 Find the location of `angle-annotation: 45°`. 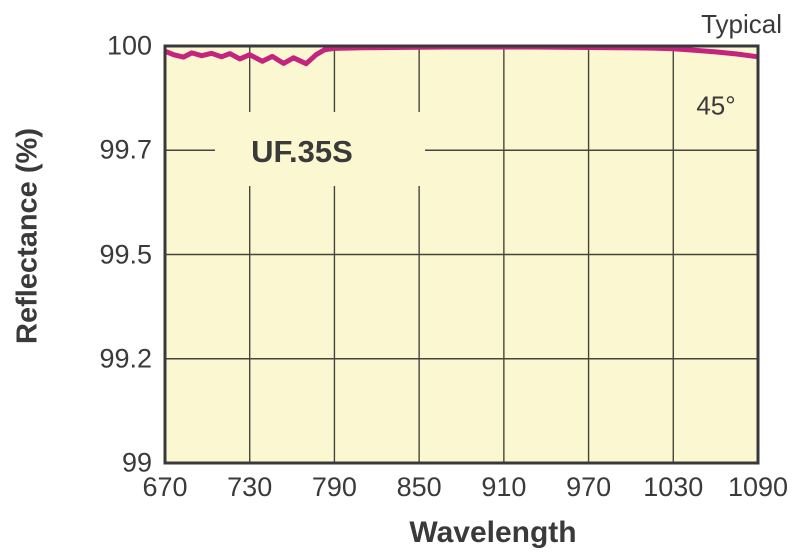

angle-annotation: 45° is located at coordinates (716, 105).